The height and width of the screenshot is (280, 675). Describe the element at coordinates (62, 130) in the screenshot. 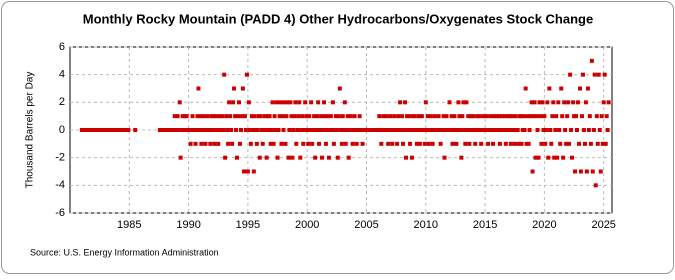

I see `y-tick-label: 0` at that location.